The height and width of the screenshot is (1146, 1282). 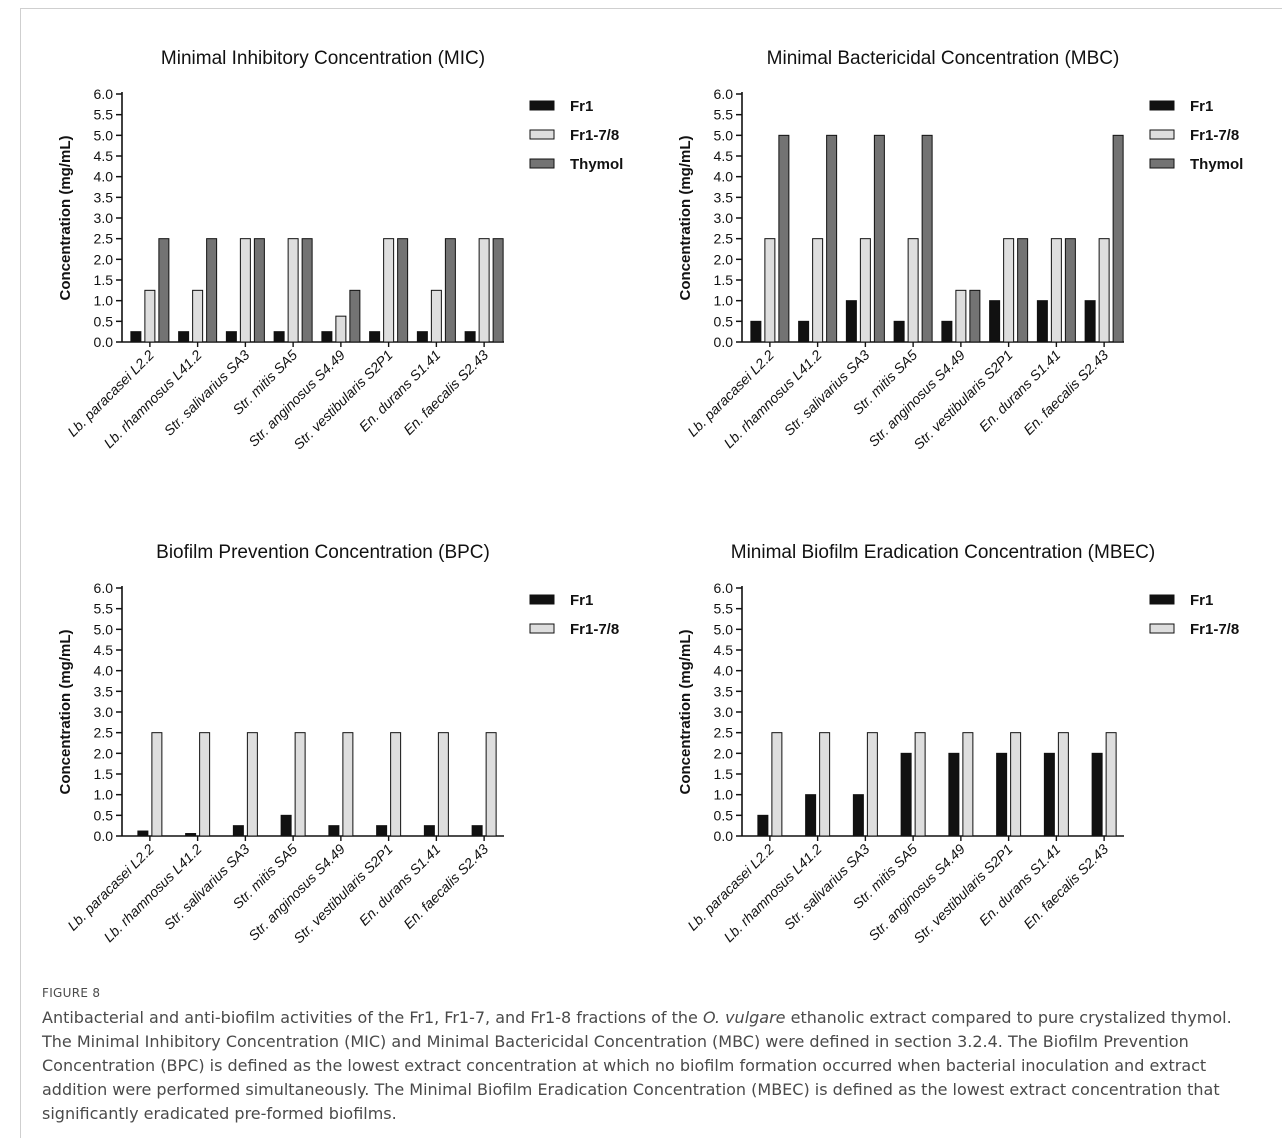 What do you see at coordinates (724, 115) in the screenshot?
I see `y-tick-label: 5.5` at bounding box center [724, 115].